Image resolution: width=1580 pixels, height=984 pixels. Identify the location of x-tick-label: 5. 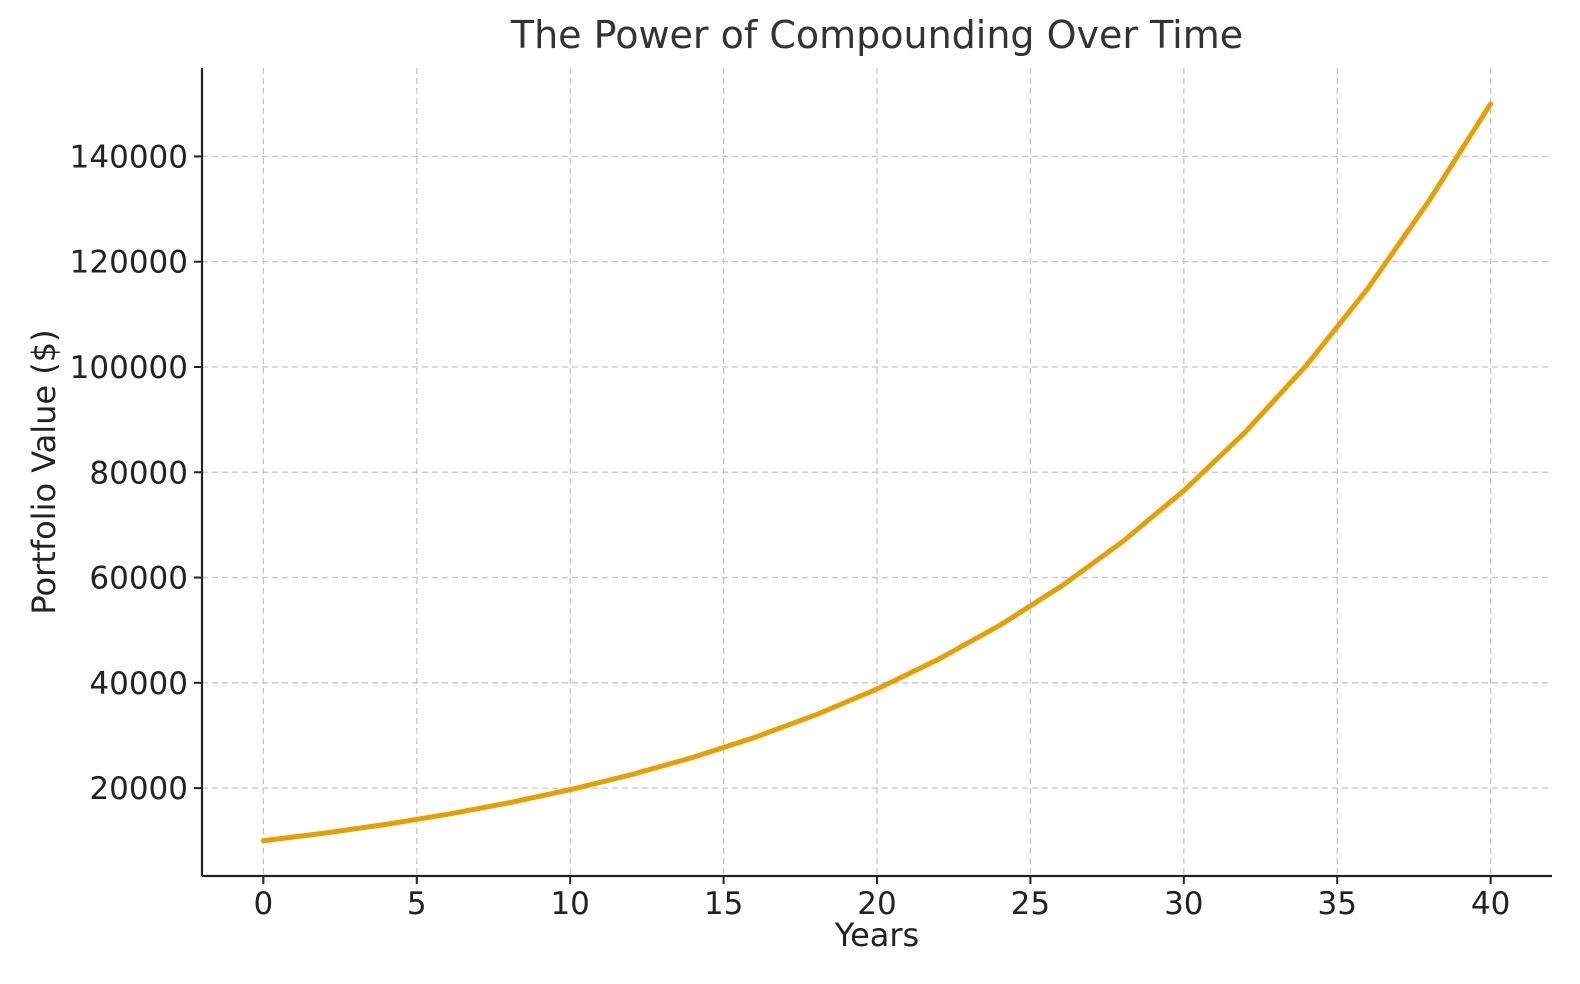
(417, 904).